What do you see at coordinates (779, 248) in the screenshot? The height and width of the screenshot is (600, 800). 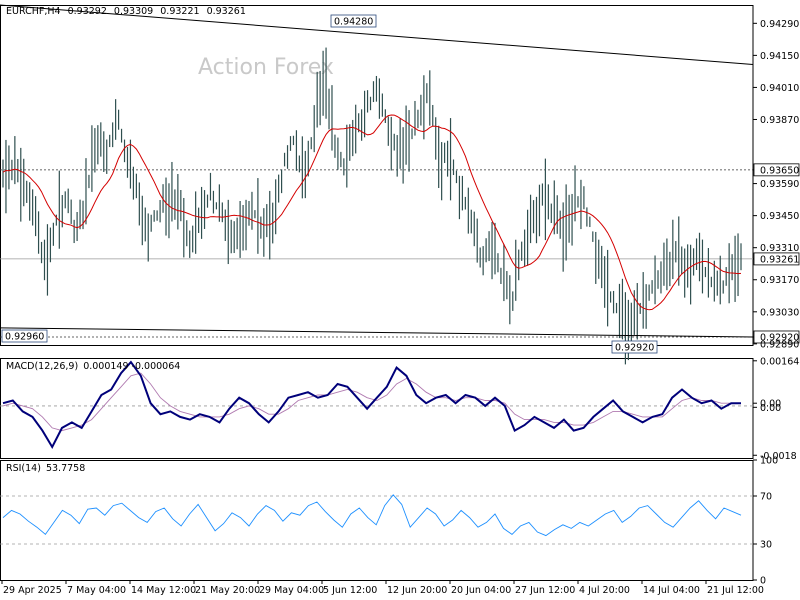 I see `price-tick-label: 0.93310` at bounding box center [779, 248].